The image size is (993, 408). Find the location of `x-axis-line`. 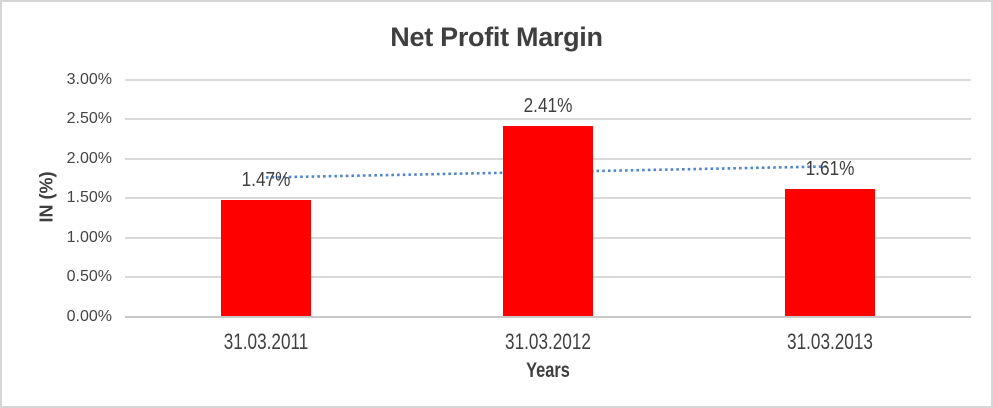

x-axis-line is located at coordinates (548, 316).